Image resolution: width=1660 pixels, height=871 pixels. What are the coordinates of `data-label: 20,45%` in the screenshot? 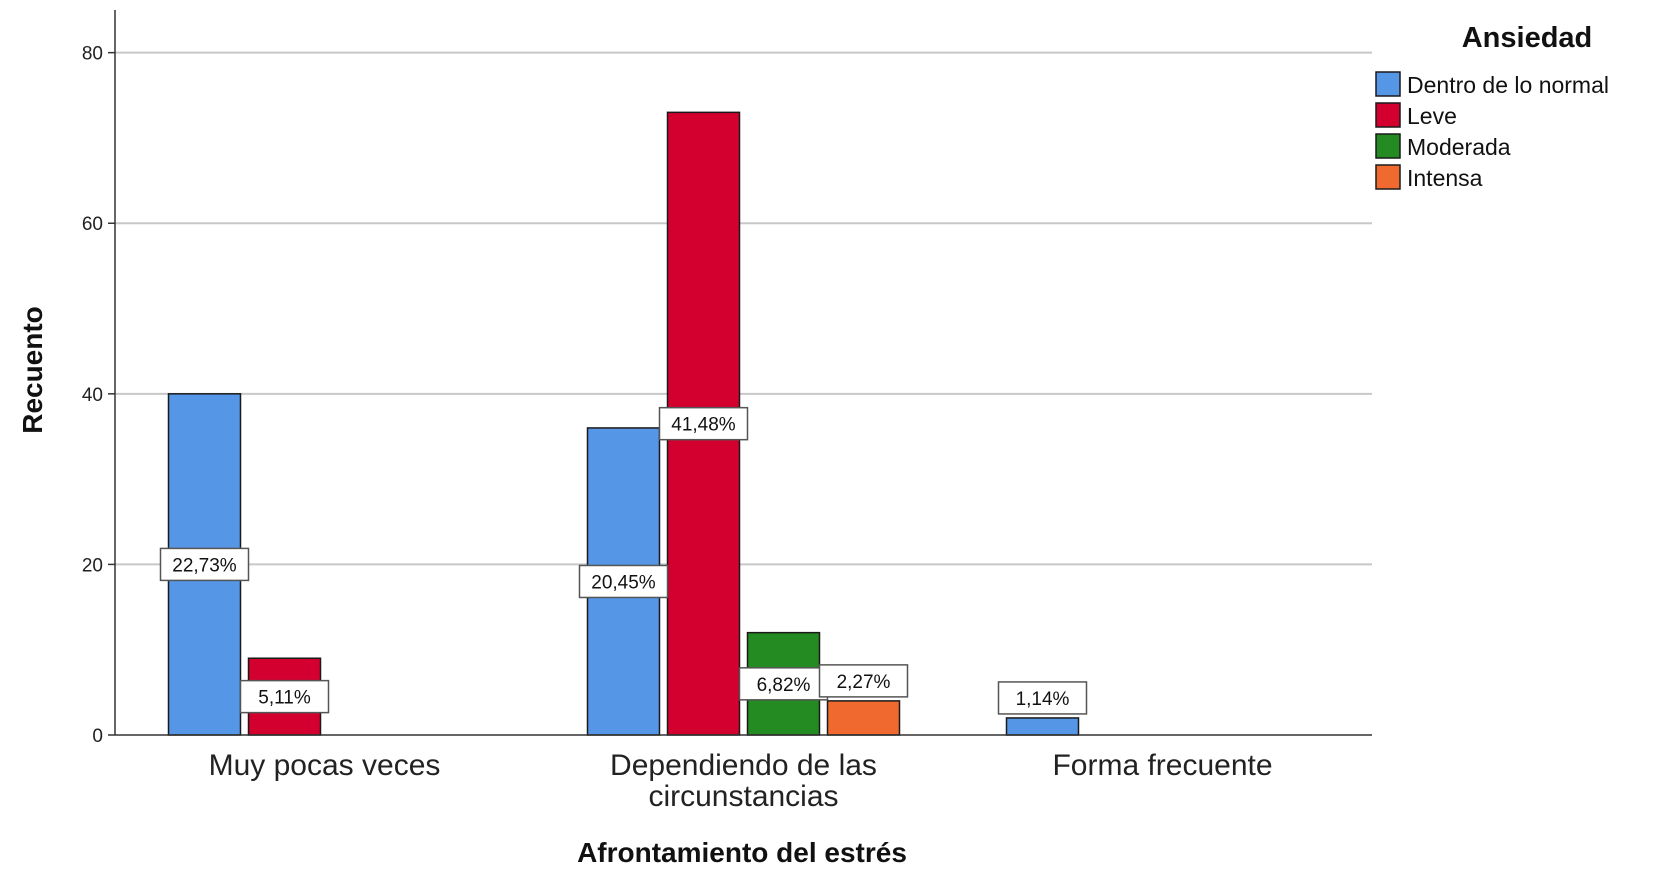 It's located at (623, 582).